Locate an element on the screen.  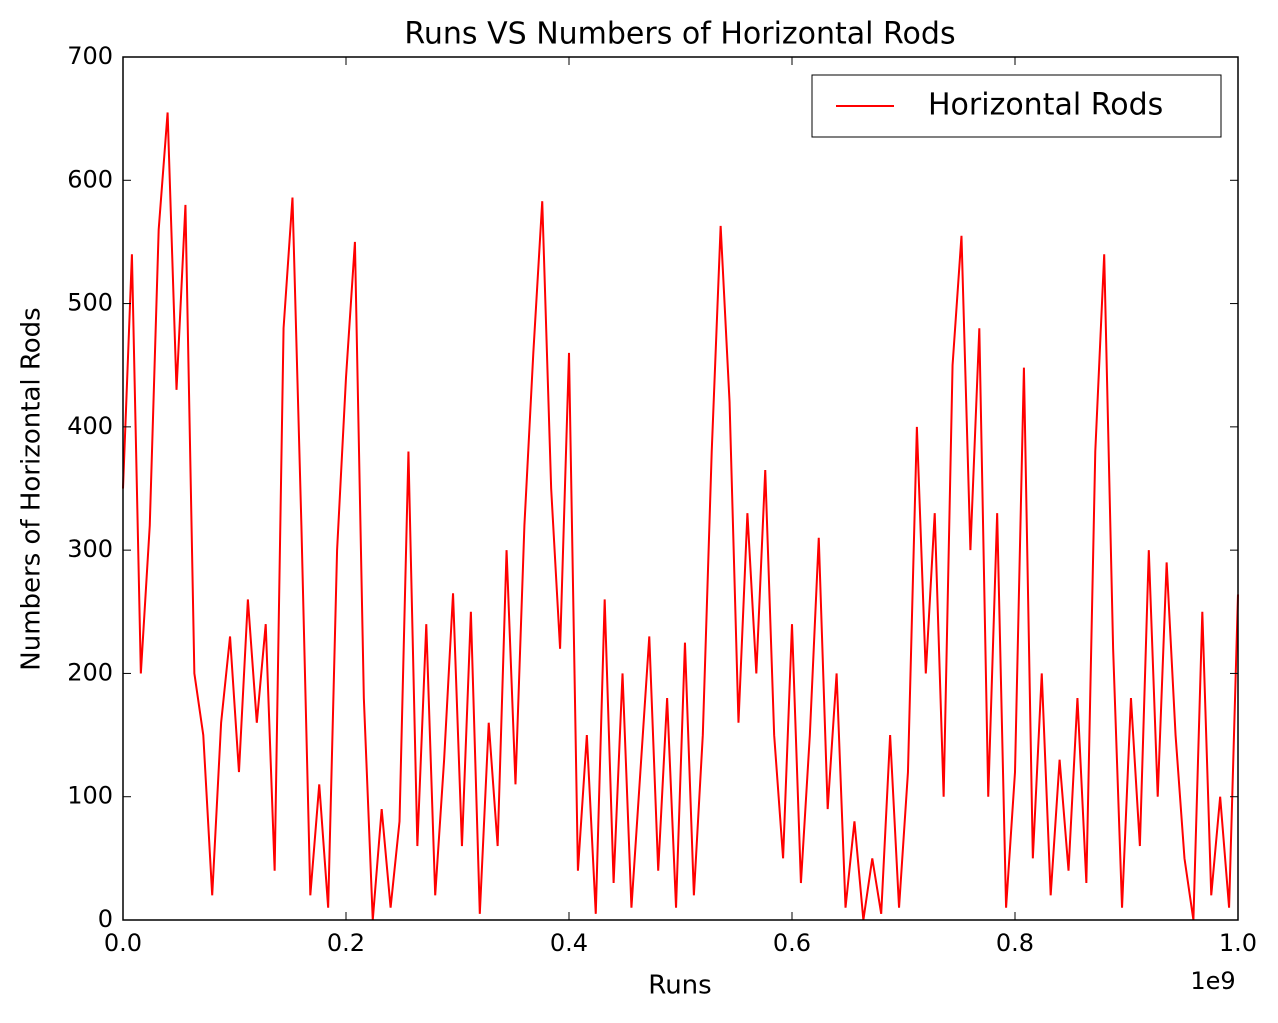
x-tick-label: 0.6 is located at coordinates (792, 943).